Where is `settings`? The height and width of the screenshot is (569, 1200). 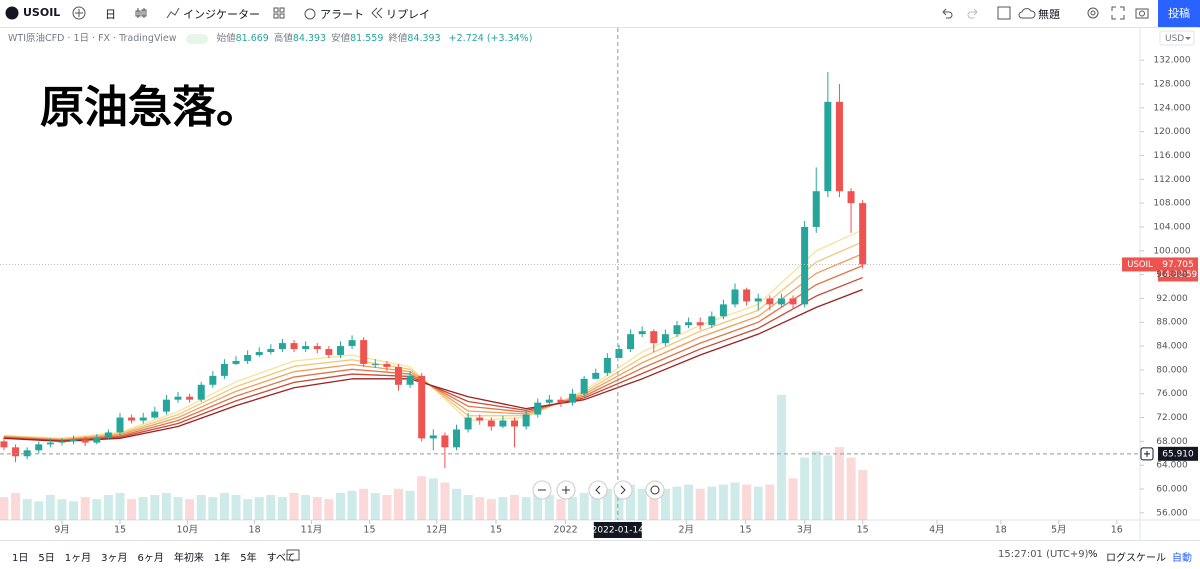
settings is located at coordinates (1093, 13).